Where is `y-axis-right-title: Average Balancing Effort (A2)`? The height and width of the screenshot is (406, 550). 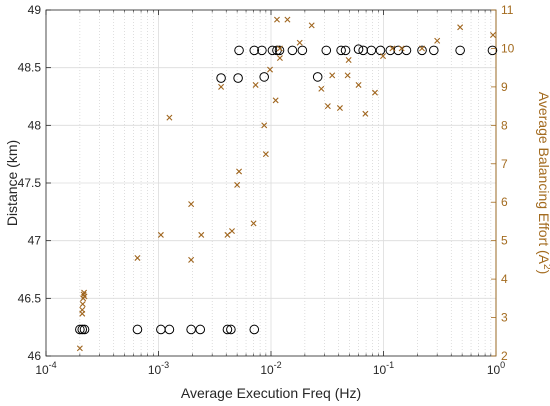
y-axis-right-title: Average Balancing Effort (A2) is located at coordinates (543, 183).